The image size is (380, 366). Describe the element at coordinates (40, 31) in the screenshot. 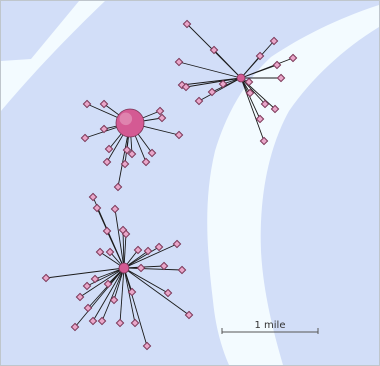

I see `land-west-strip` at that location.